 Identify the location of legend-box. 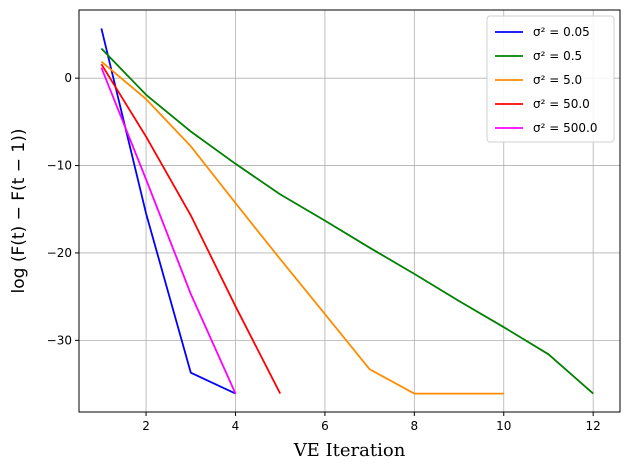
(550, 79).